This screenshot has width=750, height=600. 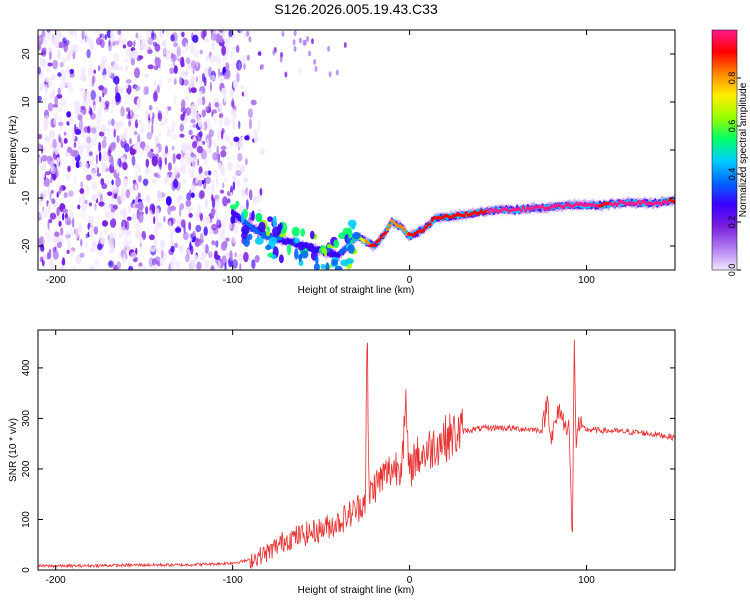 I want to click on y-tick-label: 100, so click(x=26, y=519).